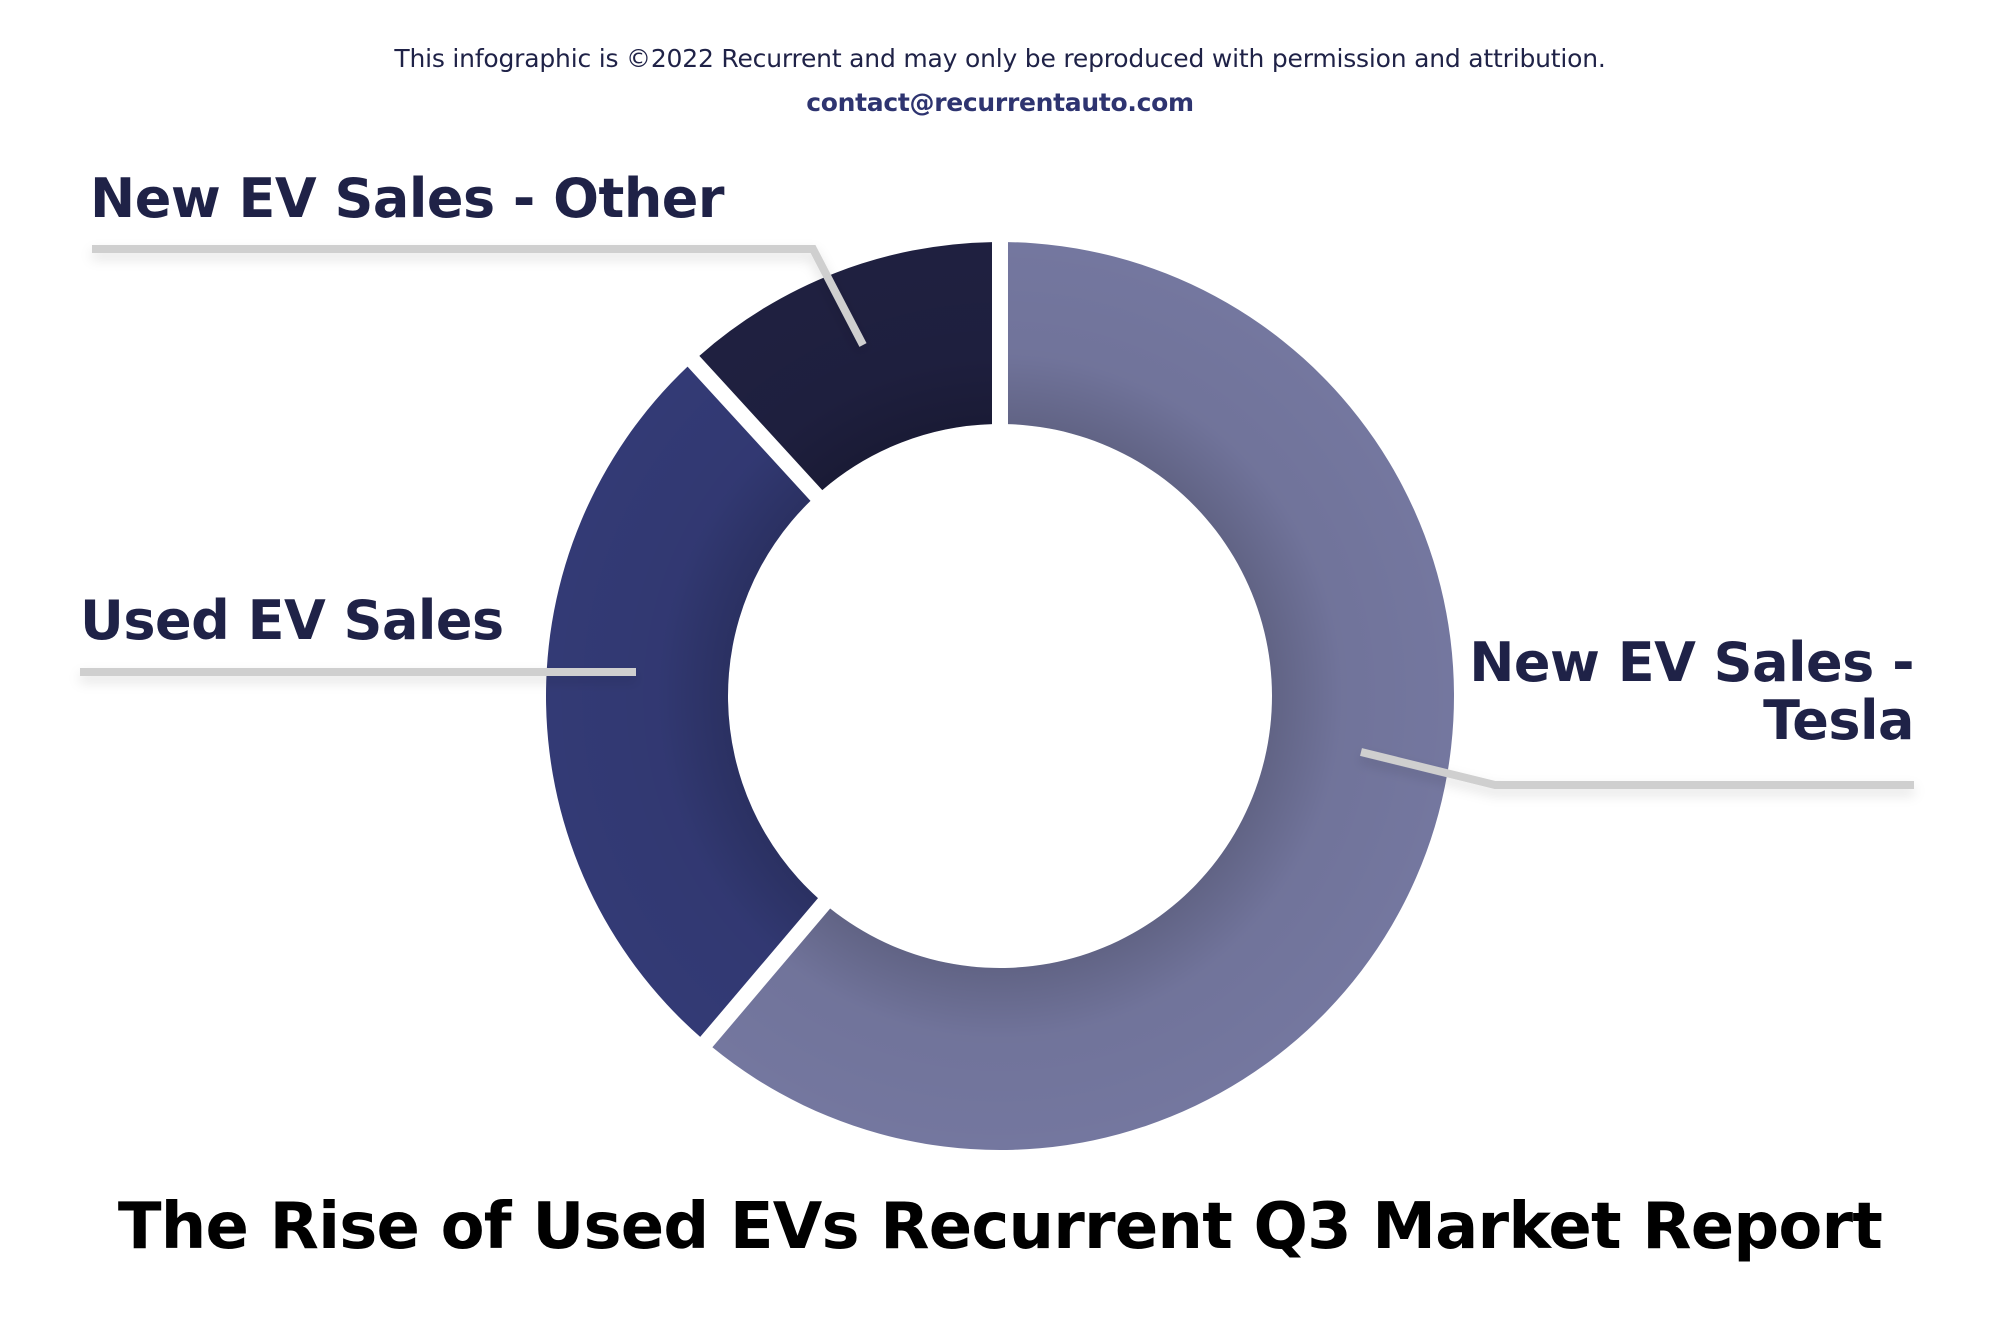  What do you see at coordinates (292, 620) in the screenshot?
I see `label-used-ev-sales: Used EV Sales` at bounding box center [292, 620].